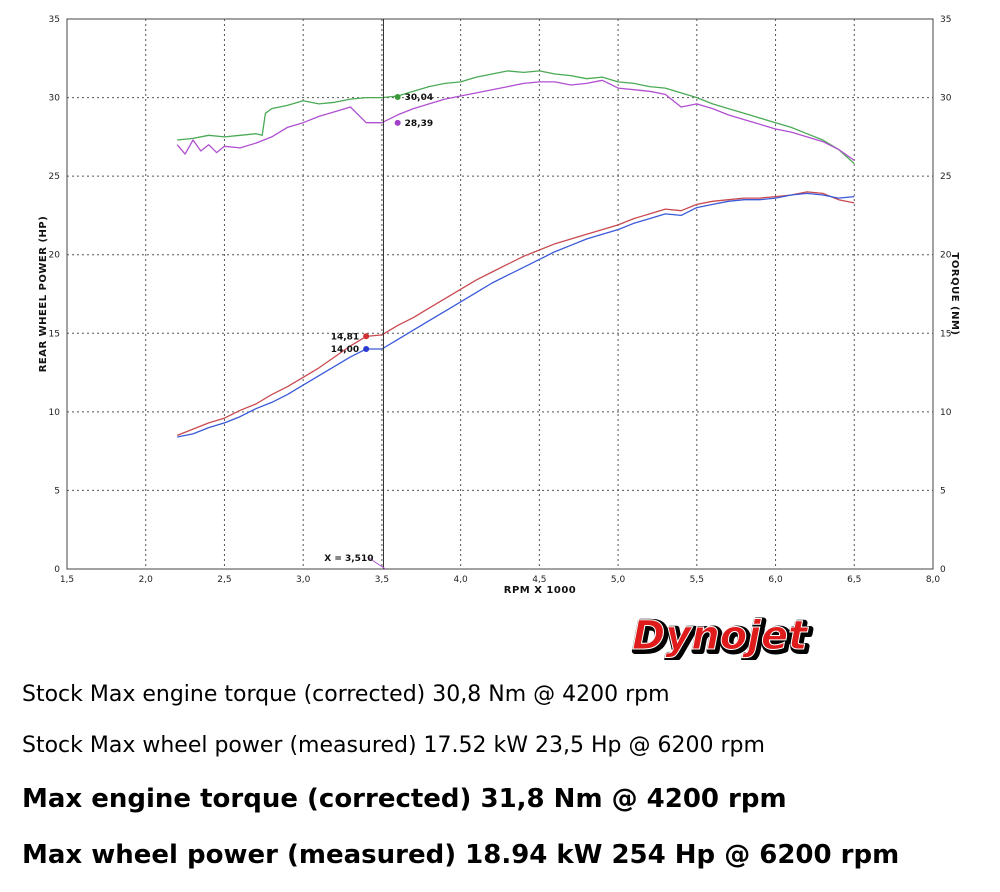 This screenshot has height=892, width=1000. Describe the element at coordinates (945, 334) in the screenshot. I see `y-right-tick-label: 15` at that location.